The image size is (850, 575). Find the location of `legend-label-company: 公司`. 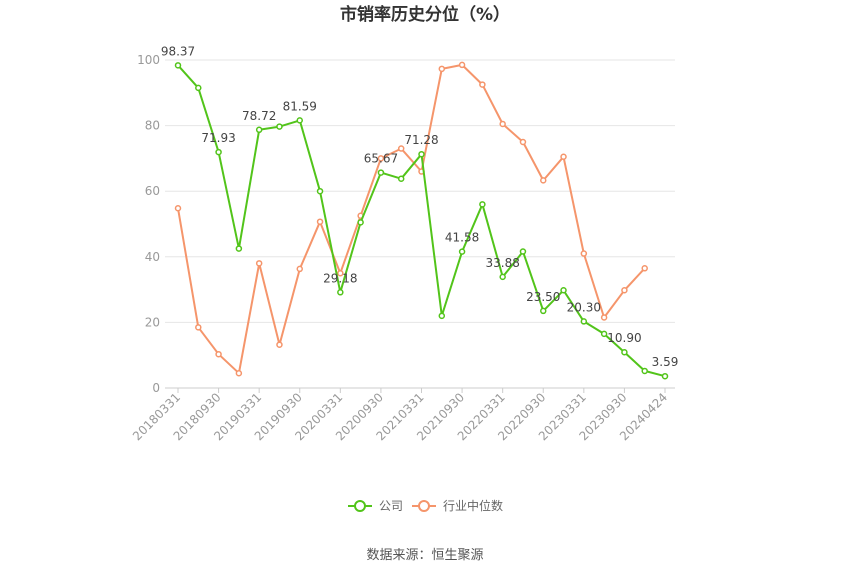

legend-label-company: 公司 is located at coordinates (391, 506).